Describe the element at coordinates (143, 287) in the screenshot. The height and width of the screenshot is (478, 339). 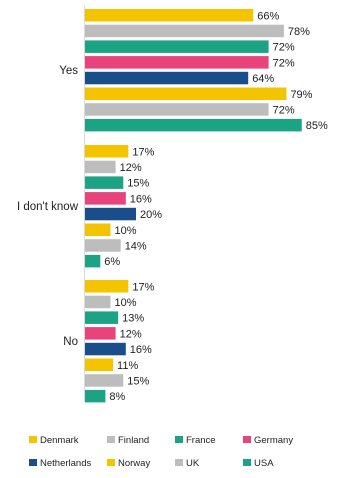
I see `data-label-no-denmark: 17%` at that location.